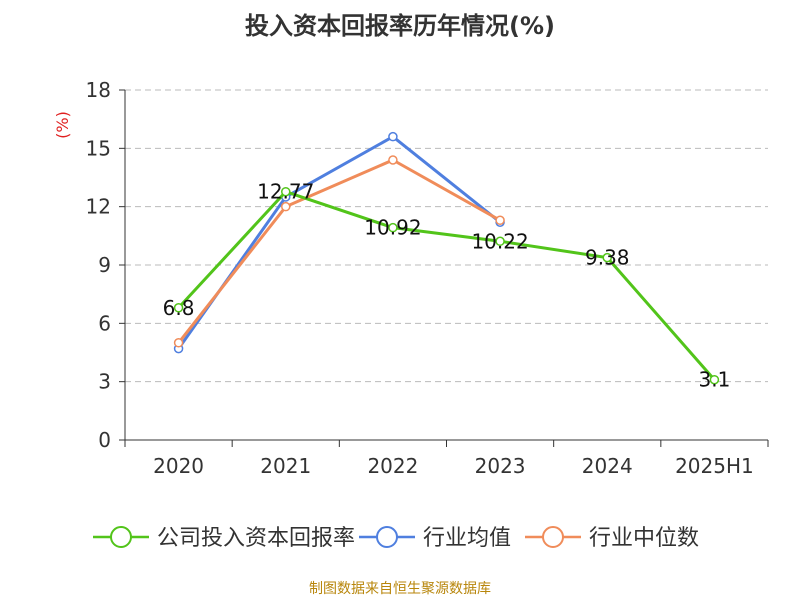 The image size is (800, 600). What do you see at coordinates (400, 589) in the screenshot?
I see `source-note: 制图数据来自恒生聚源数据库` at bounding box center [400, 589].